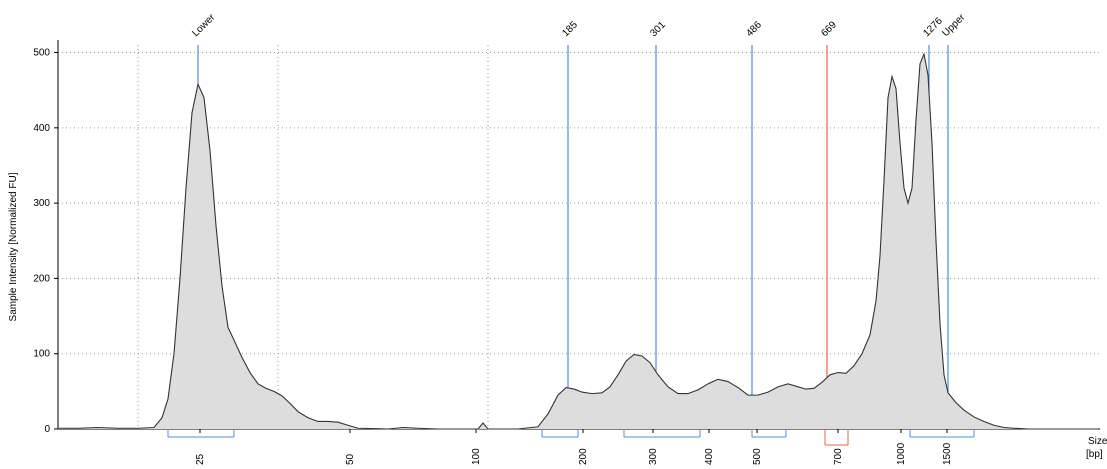 This screenshot has width=1107, height=469. I want to click on x-tick-label: 100, so click(476, 456).